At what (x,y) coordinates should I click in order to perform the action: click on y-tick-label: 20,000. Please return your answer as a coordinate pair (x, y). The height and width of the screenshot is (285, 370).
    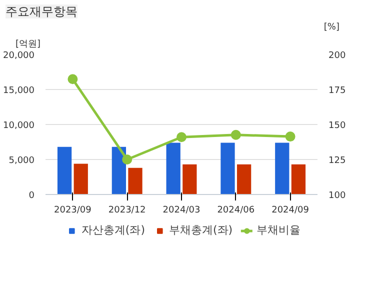
    Looking at the image, I should click on (19, 56).